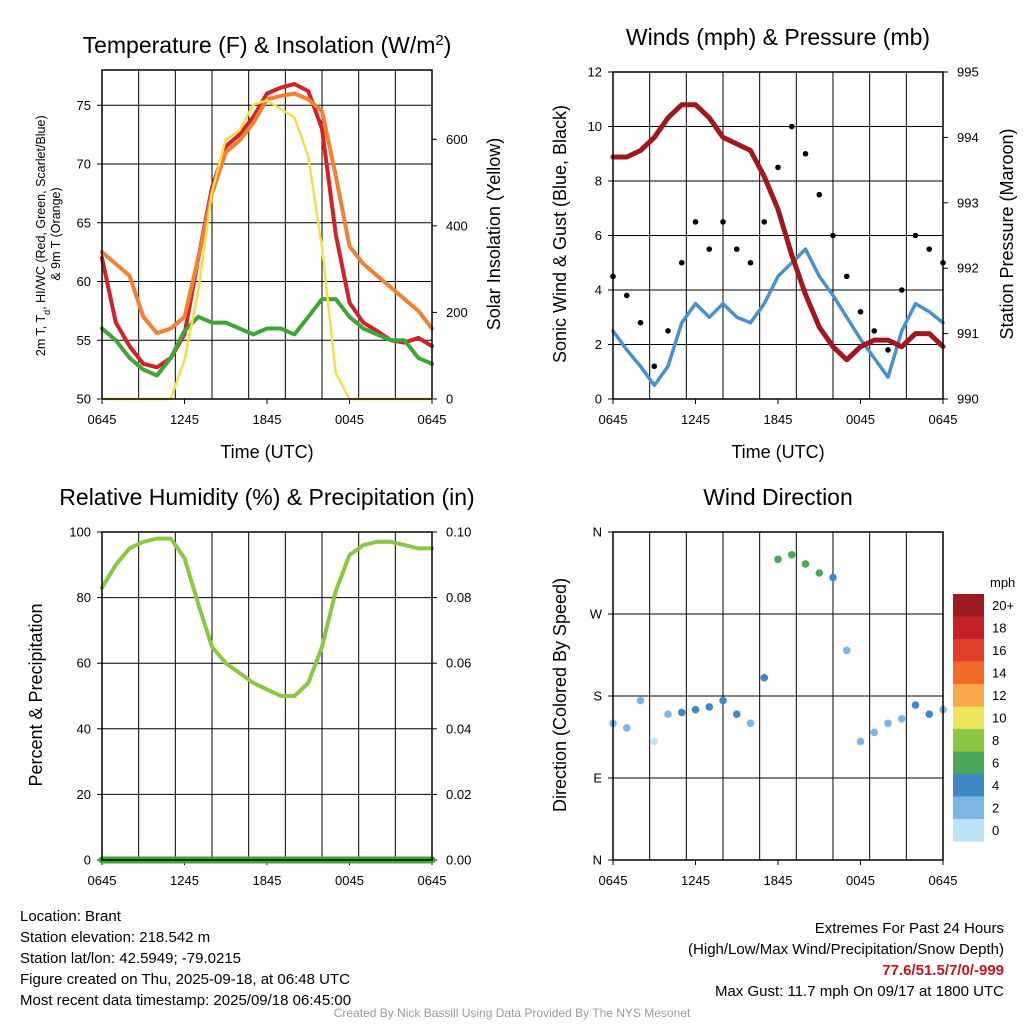 This screenshot has height=1024, width=1024. I want to click on winds-y-tick-label: 0, so click(598, 399).